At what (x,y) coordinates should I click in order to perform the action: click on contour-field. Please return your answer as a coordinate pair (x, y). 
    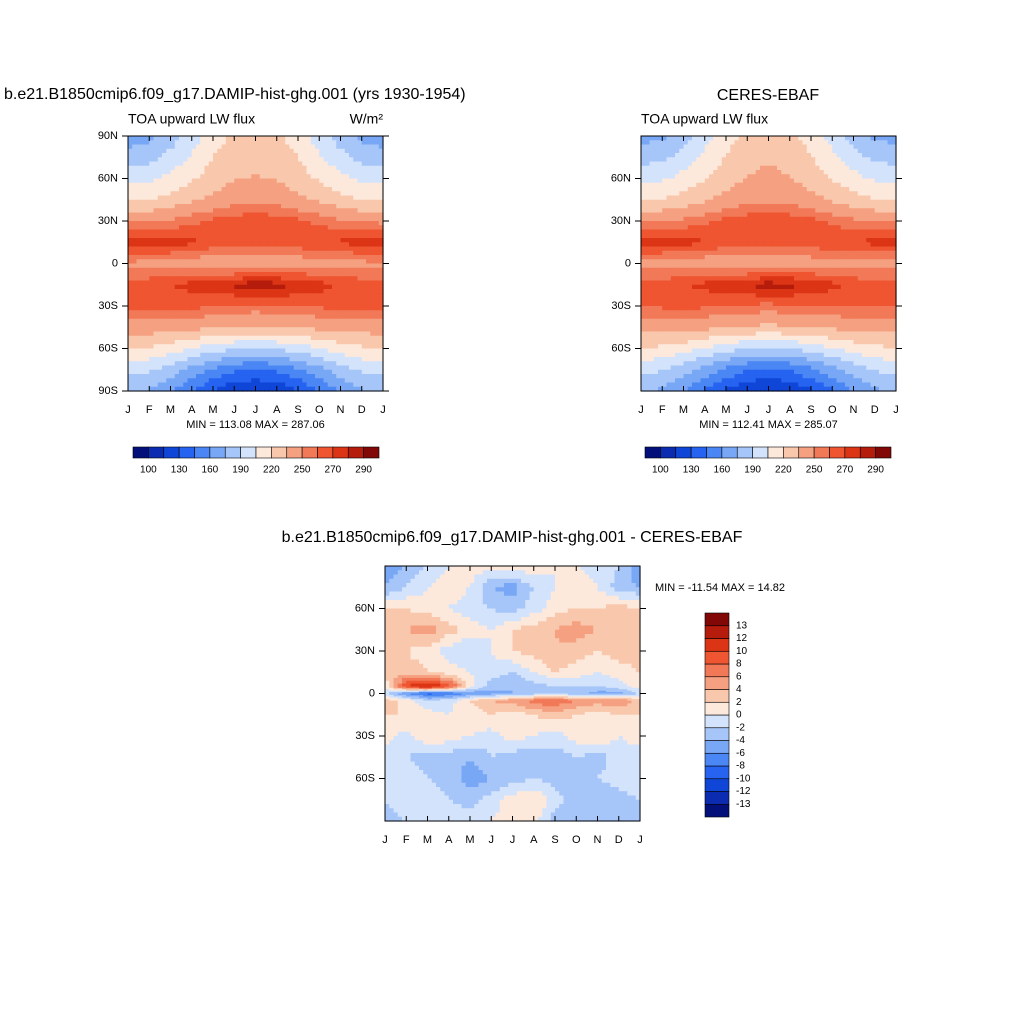
    Looking at the image, I should click on (769, 264).